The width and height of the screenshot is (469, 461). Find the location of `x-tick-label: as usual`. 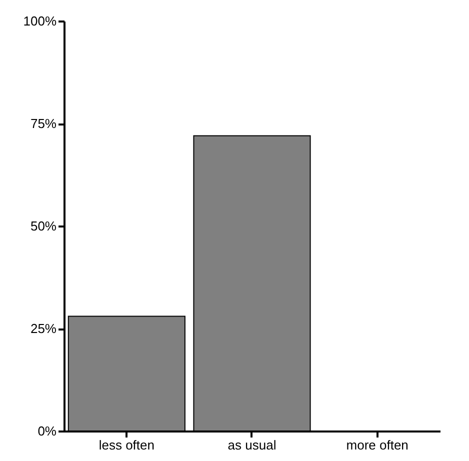

x-tick-label: as usual is located at coordinates (252, 445).